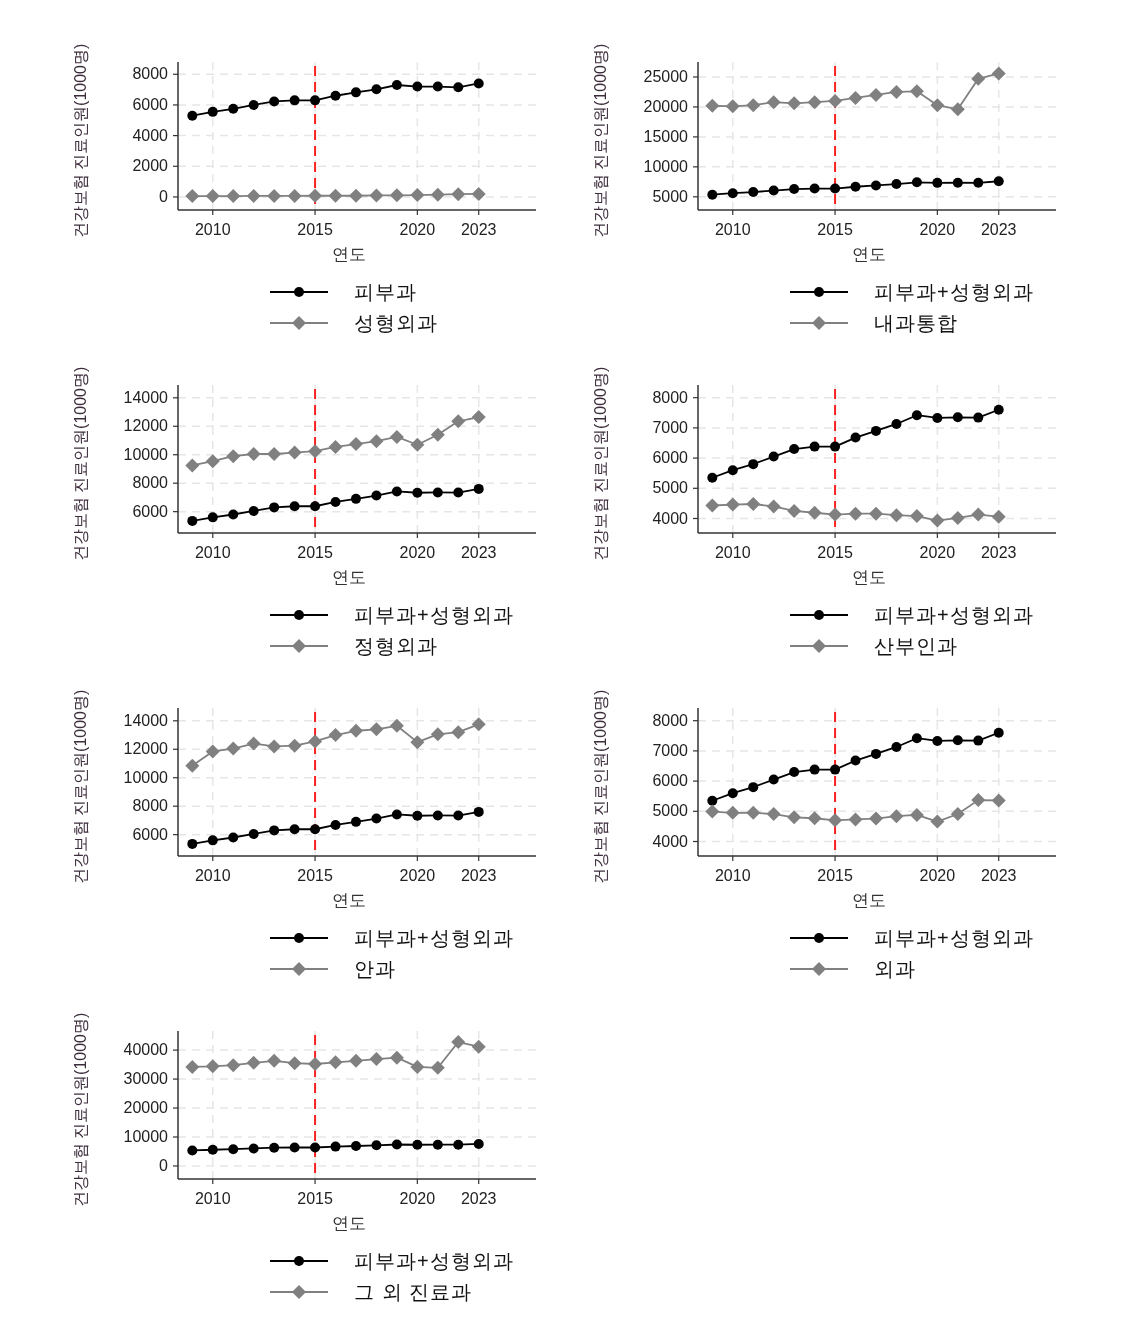 This screenshot has height=1327, width=1134. What do you see at coordinates (732, 229) in the screenshot?
I see `x-tick-label: 2010` at bounding box center [732, 229].